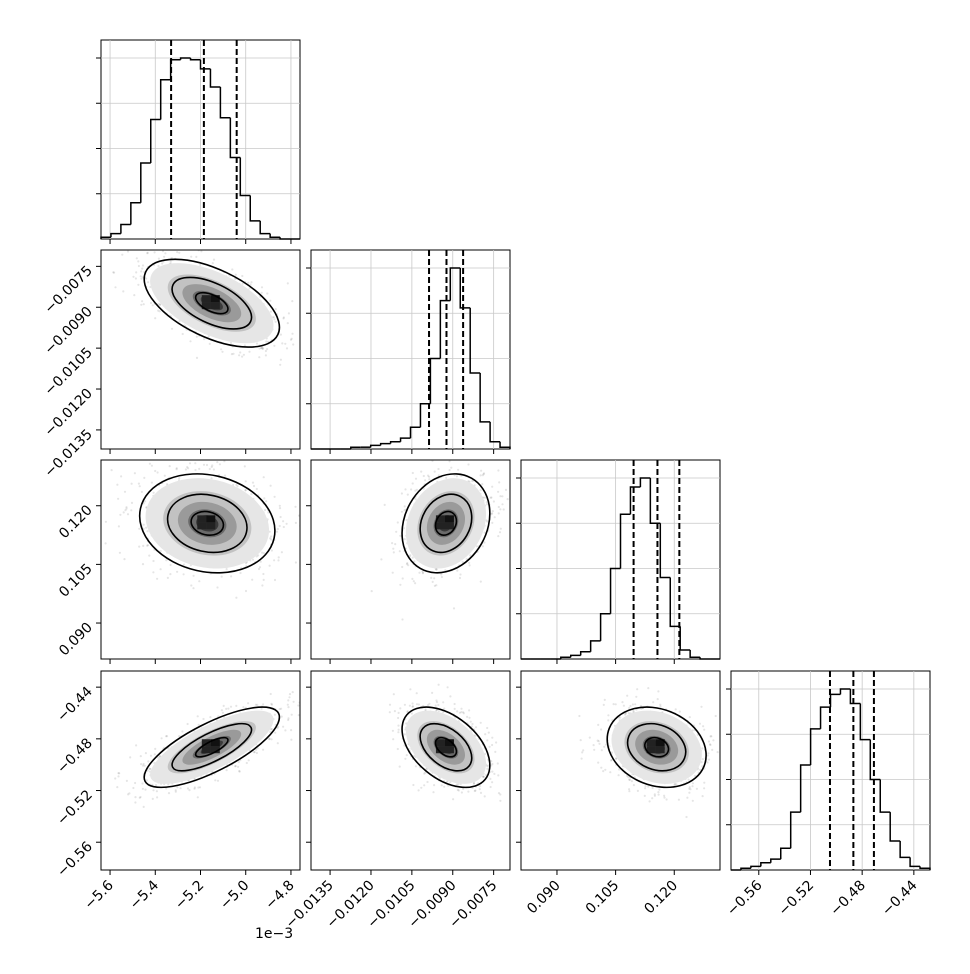  What do you see at coordinates (745, 898) in the screenshot?
I see `x-tick-label-4-0: −0.56` at bounding box center [745, 898].